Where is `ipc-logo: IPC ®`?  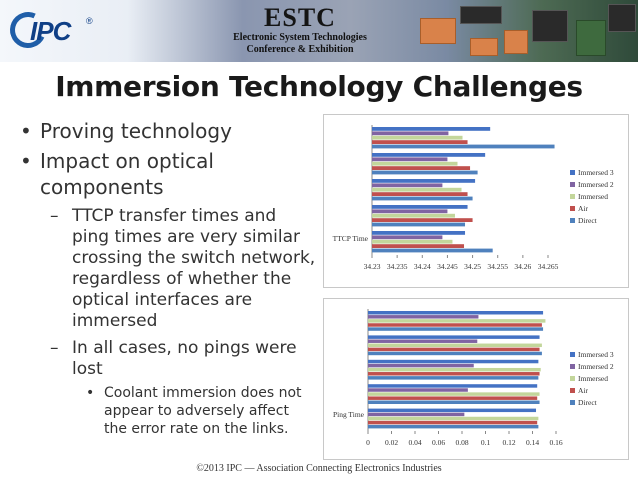 ipc-logo: IPC ® is located at coordinates (48, 30).